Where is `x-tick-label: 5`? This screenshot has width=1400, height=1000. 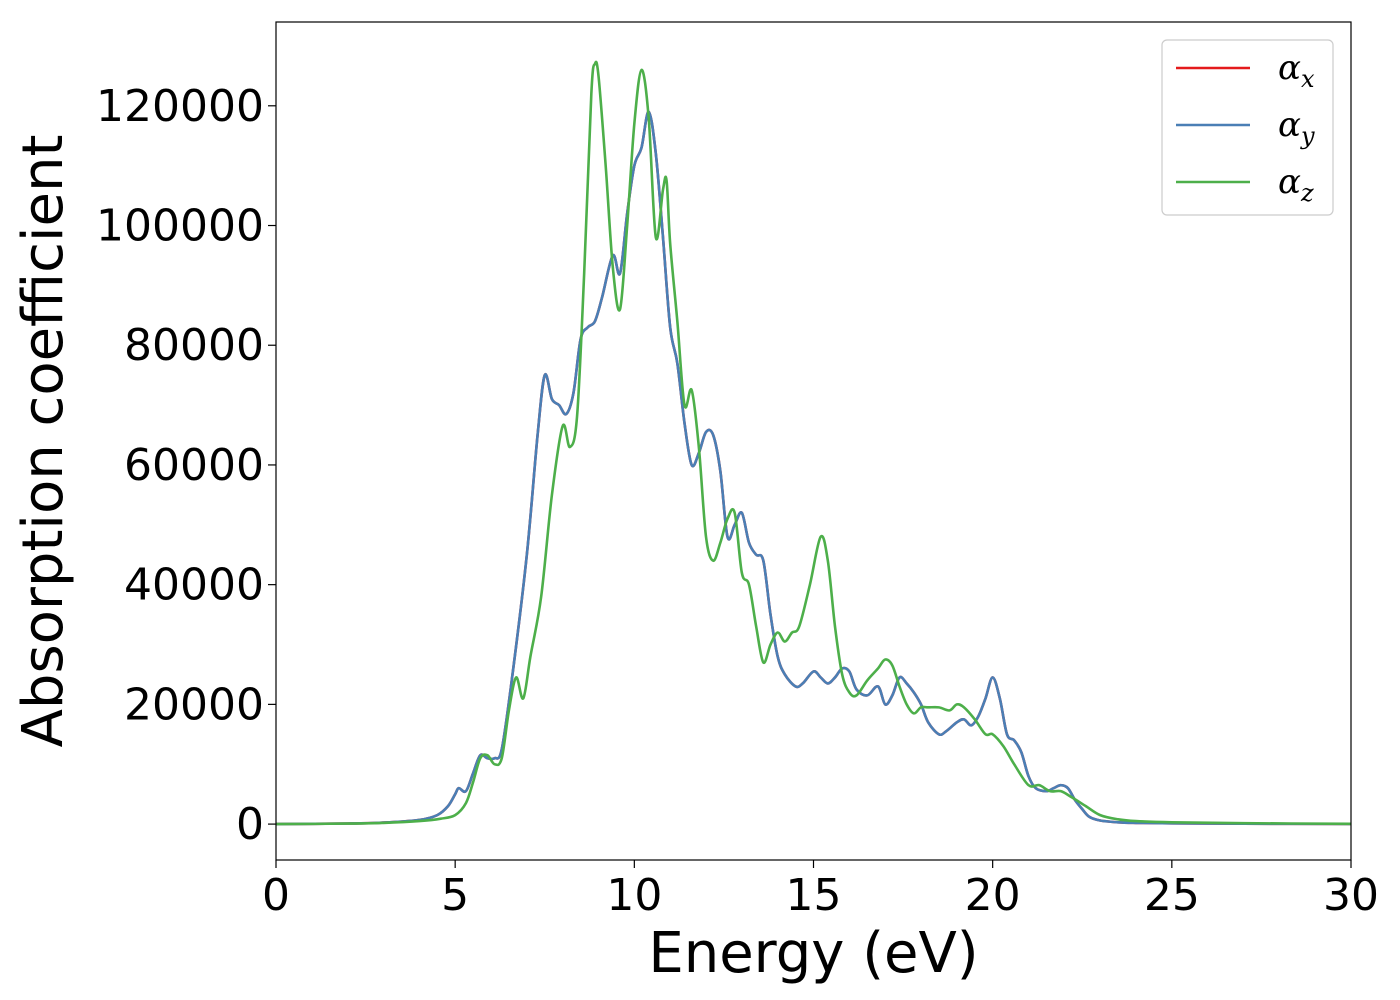 x-tick-label: 5 is located at coordinates (455, 895).